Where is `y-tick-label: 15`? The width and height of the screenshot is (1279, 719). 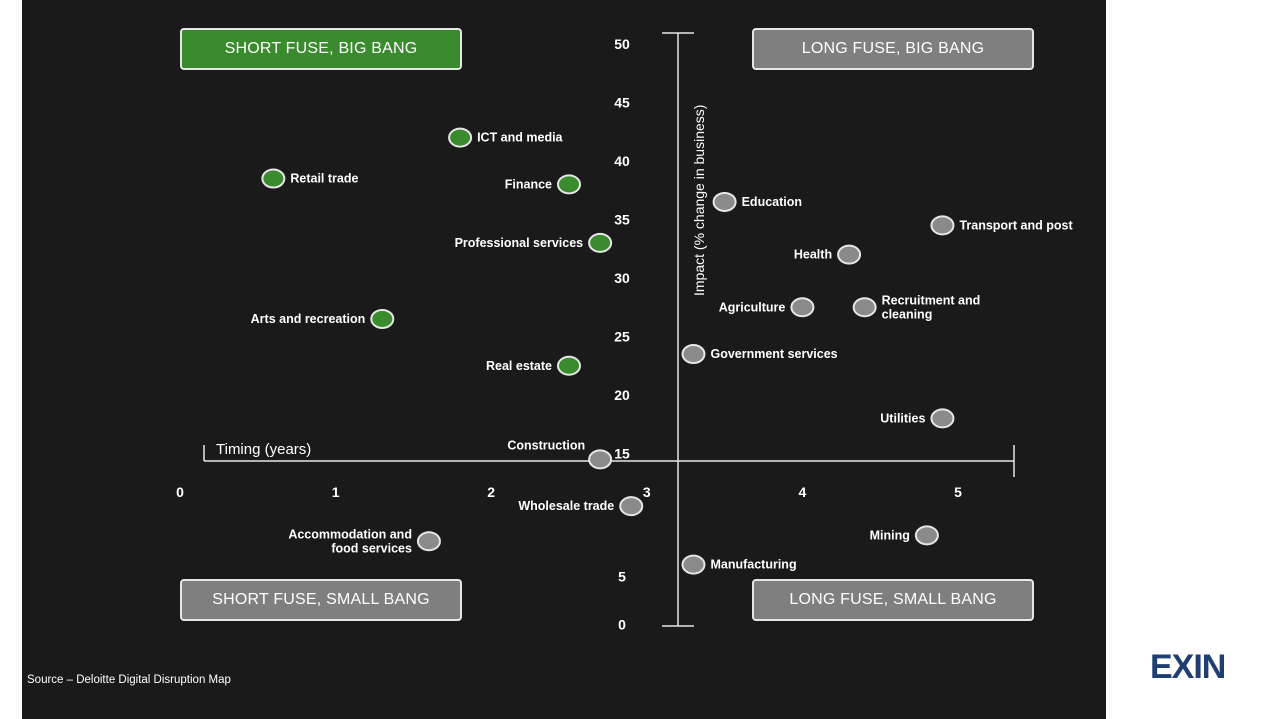 y-tick-label: 15 is located at coordinates (622, 454).